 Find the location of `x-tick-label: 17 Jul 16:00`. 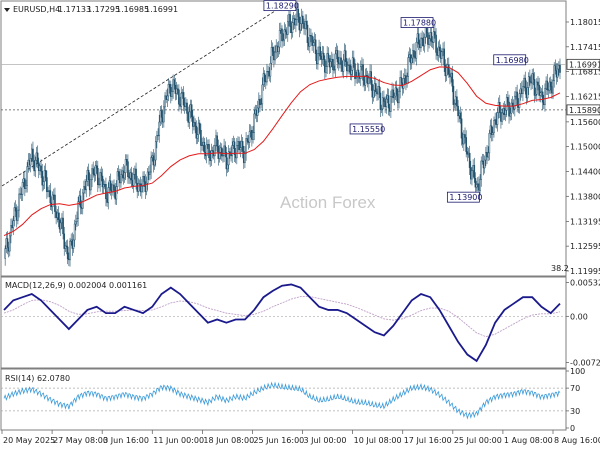

x-tick-label: 17 Jul 16:00 is located at coordinates (428, 440).